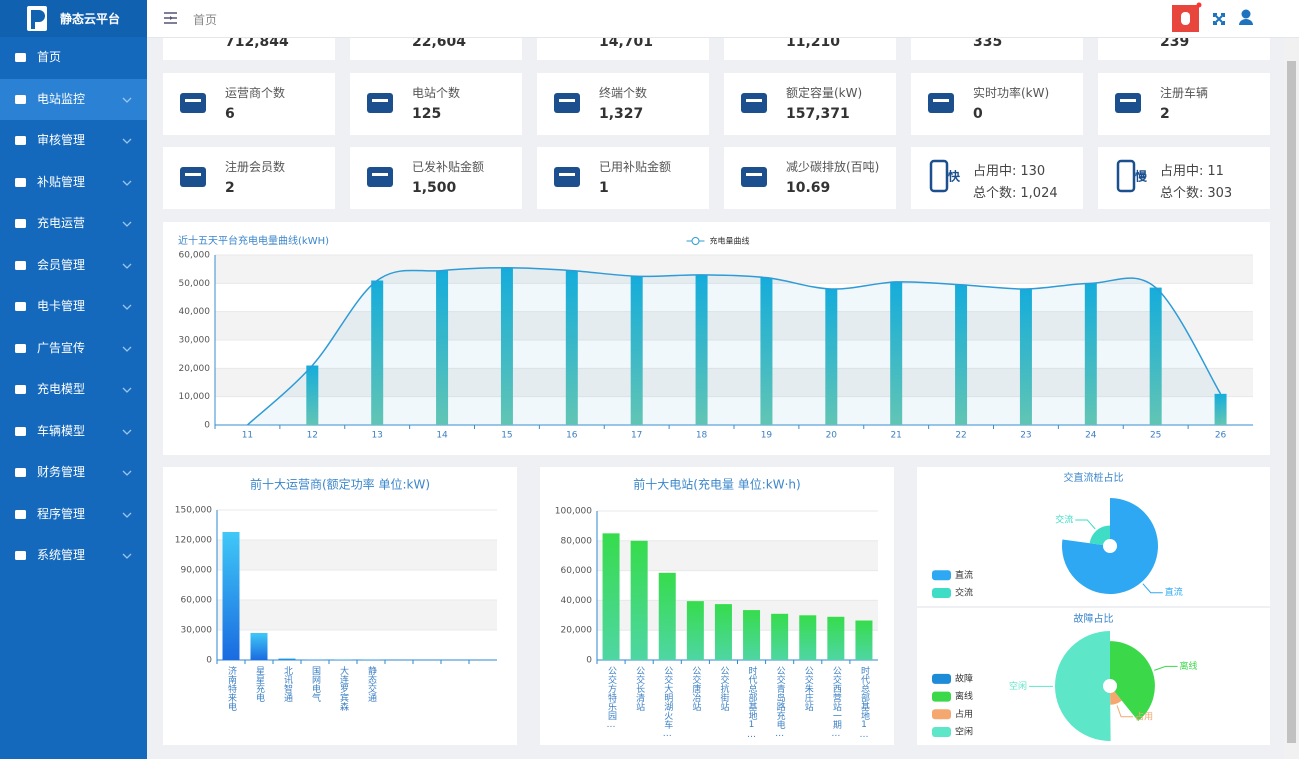 This screenshot has height=759, width=1299. Describe the element at coordinates (193, 541) in the screenshot. I see `y-tick-label: 120,000` at that location.